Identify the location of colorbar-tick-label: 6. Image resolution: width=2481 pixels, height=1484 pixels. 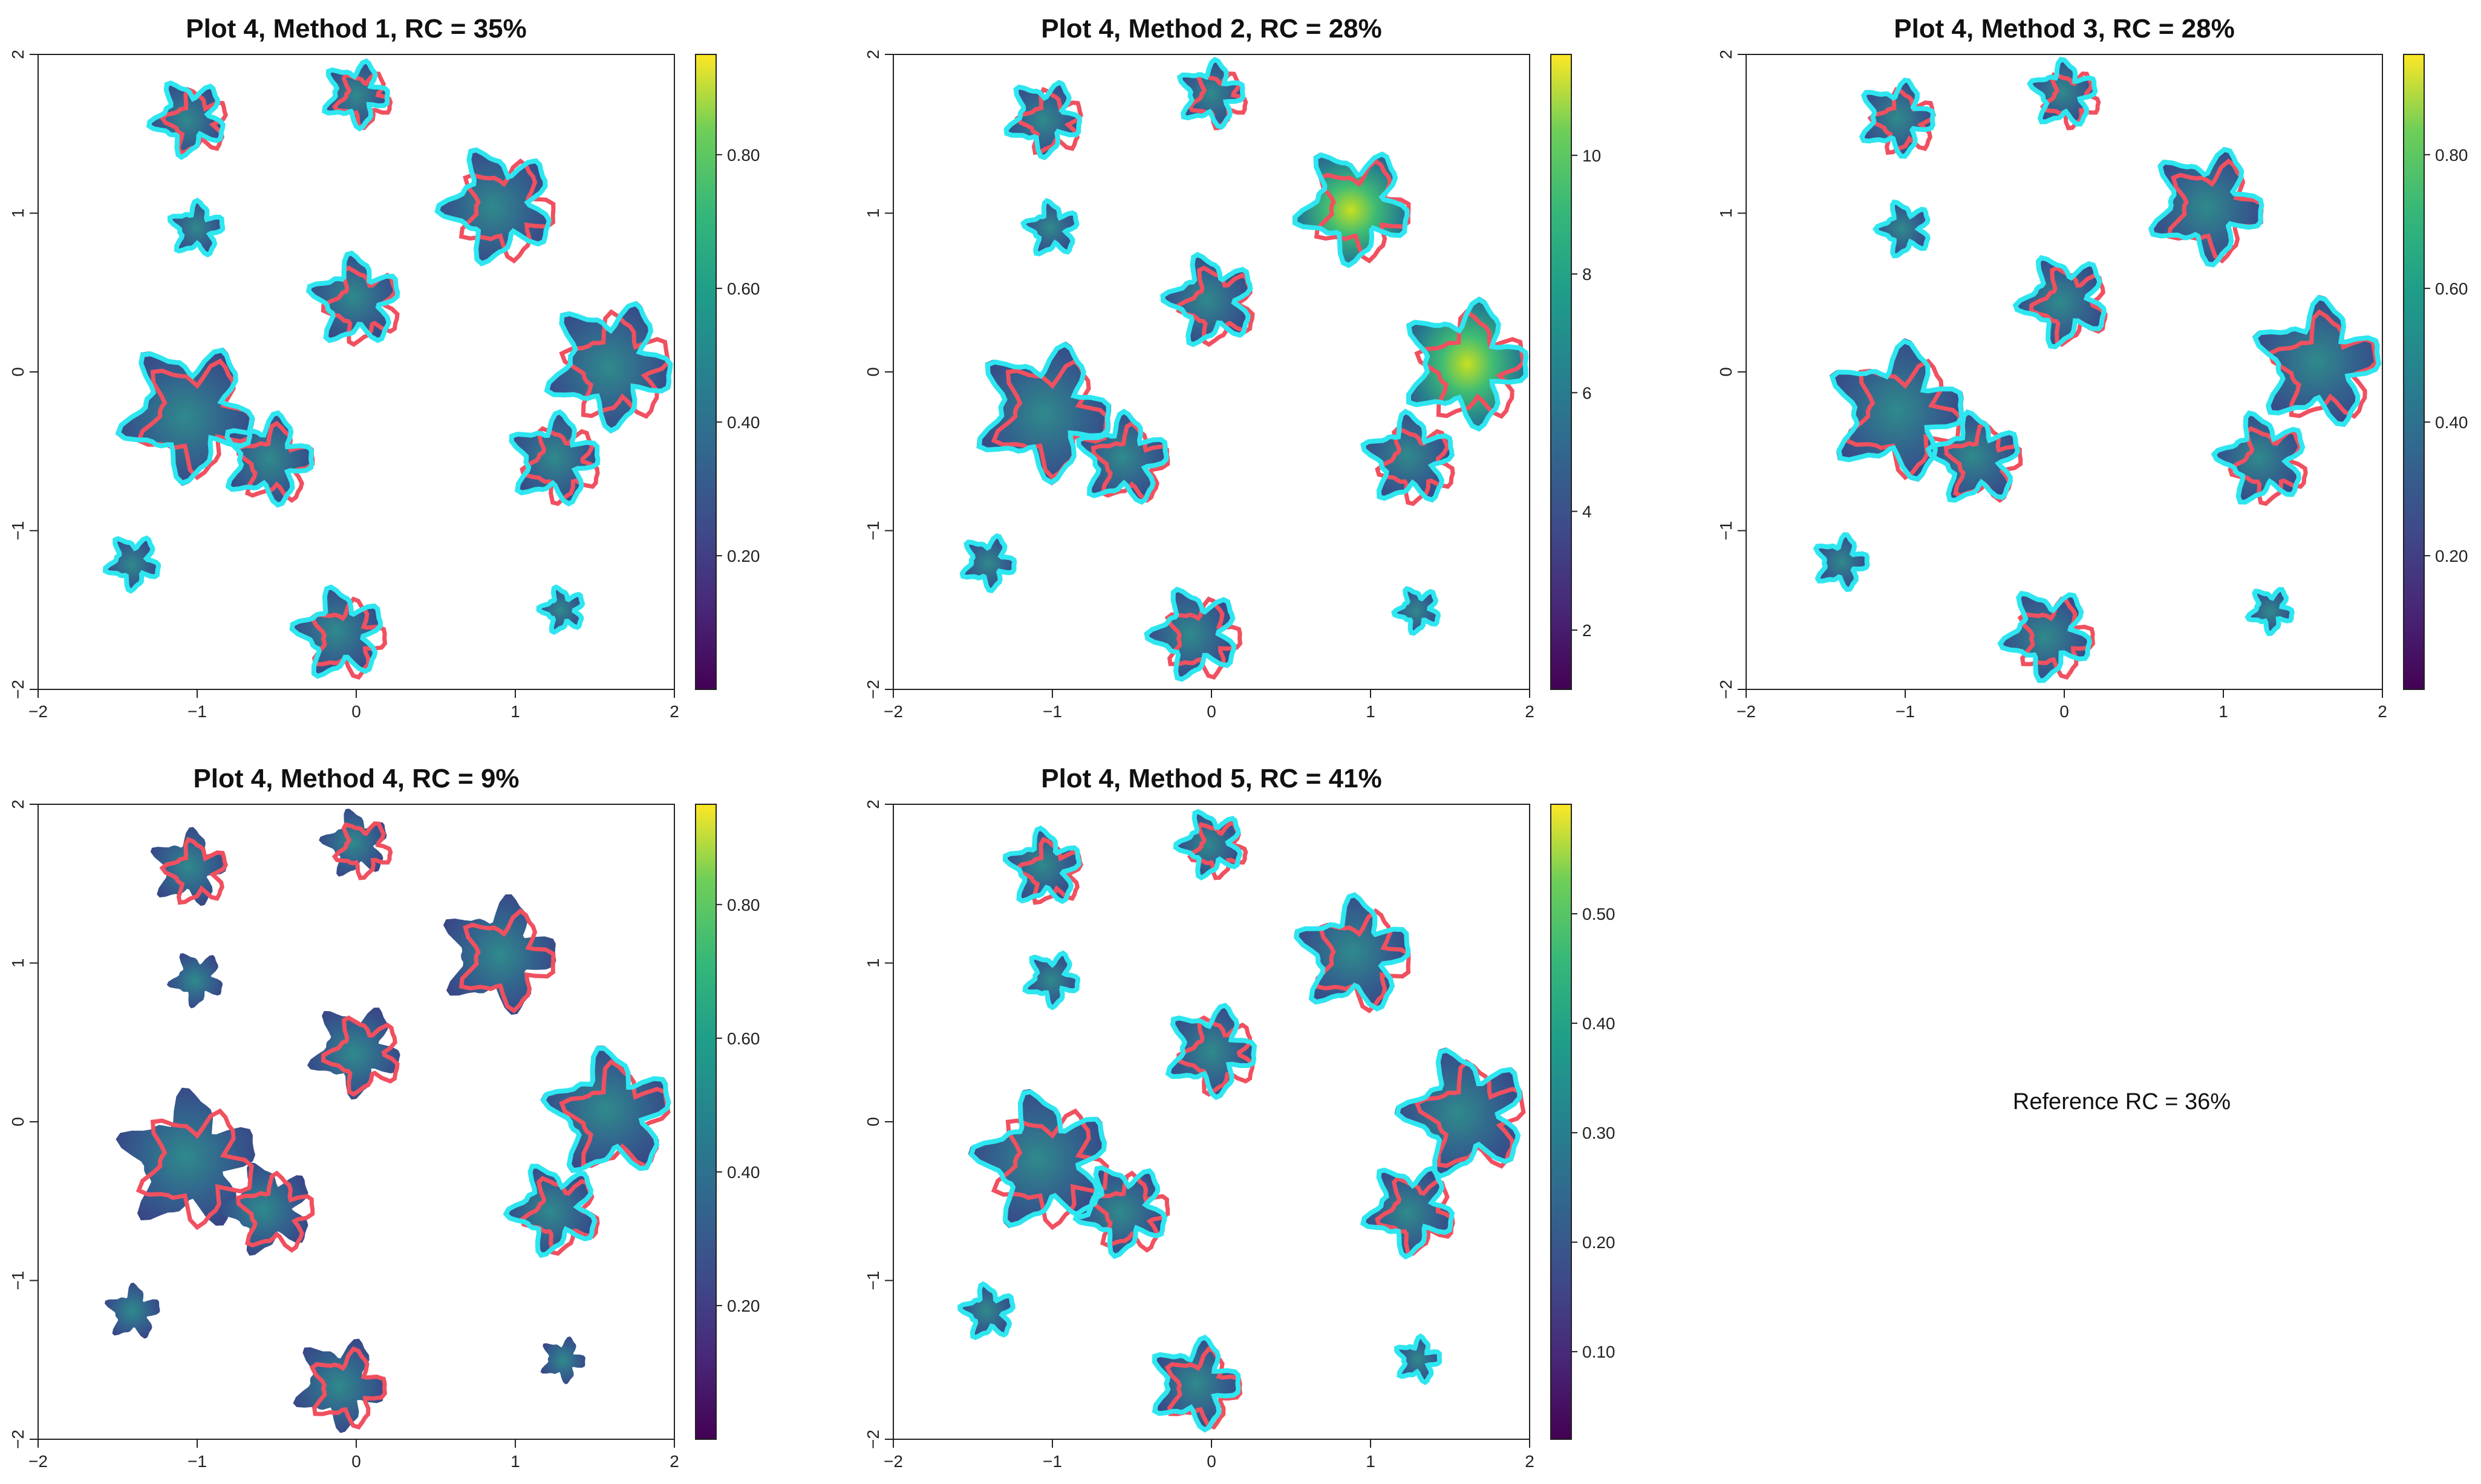
(1587, 392).